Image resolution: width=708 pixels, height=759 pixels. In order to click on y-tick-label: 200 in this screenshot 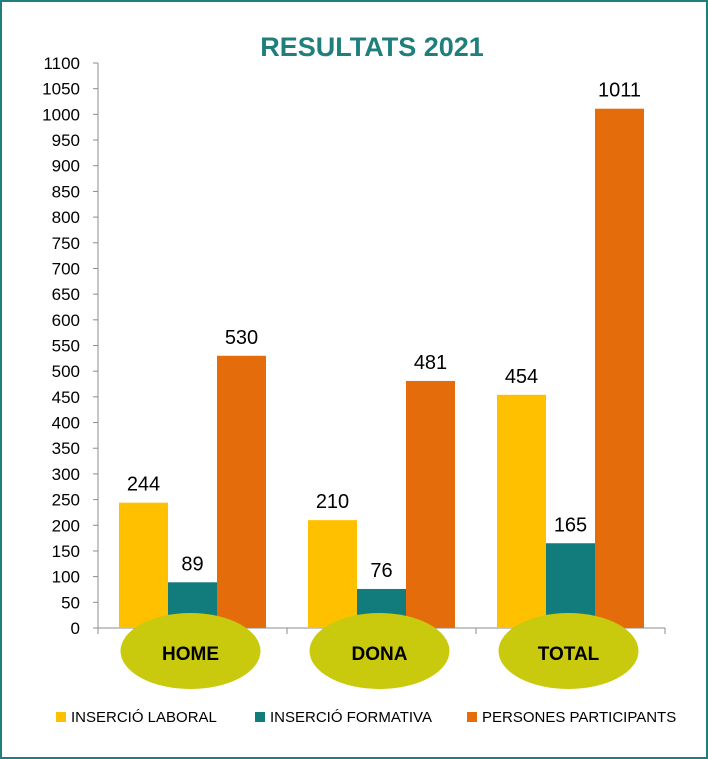, I will do `click(66, 525)`.